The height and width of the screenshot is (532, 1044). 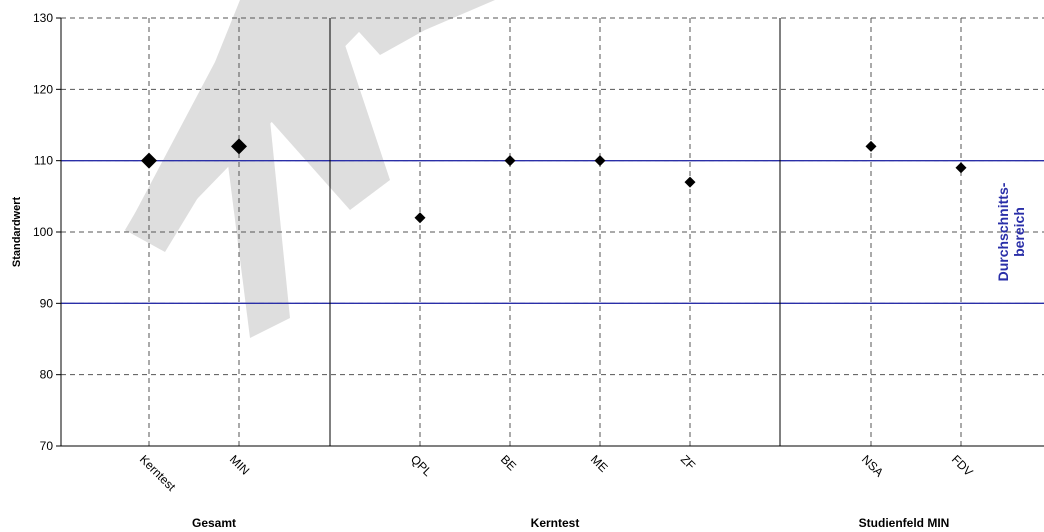 I want to click on y-tick-label: 90, so click(x=47, y=303).